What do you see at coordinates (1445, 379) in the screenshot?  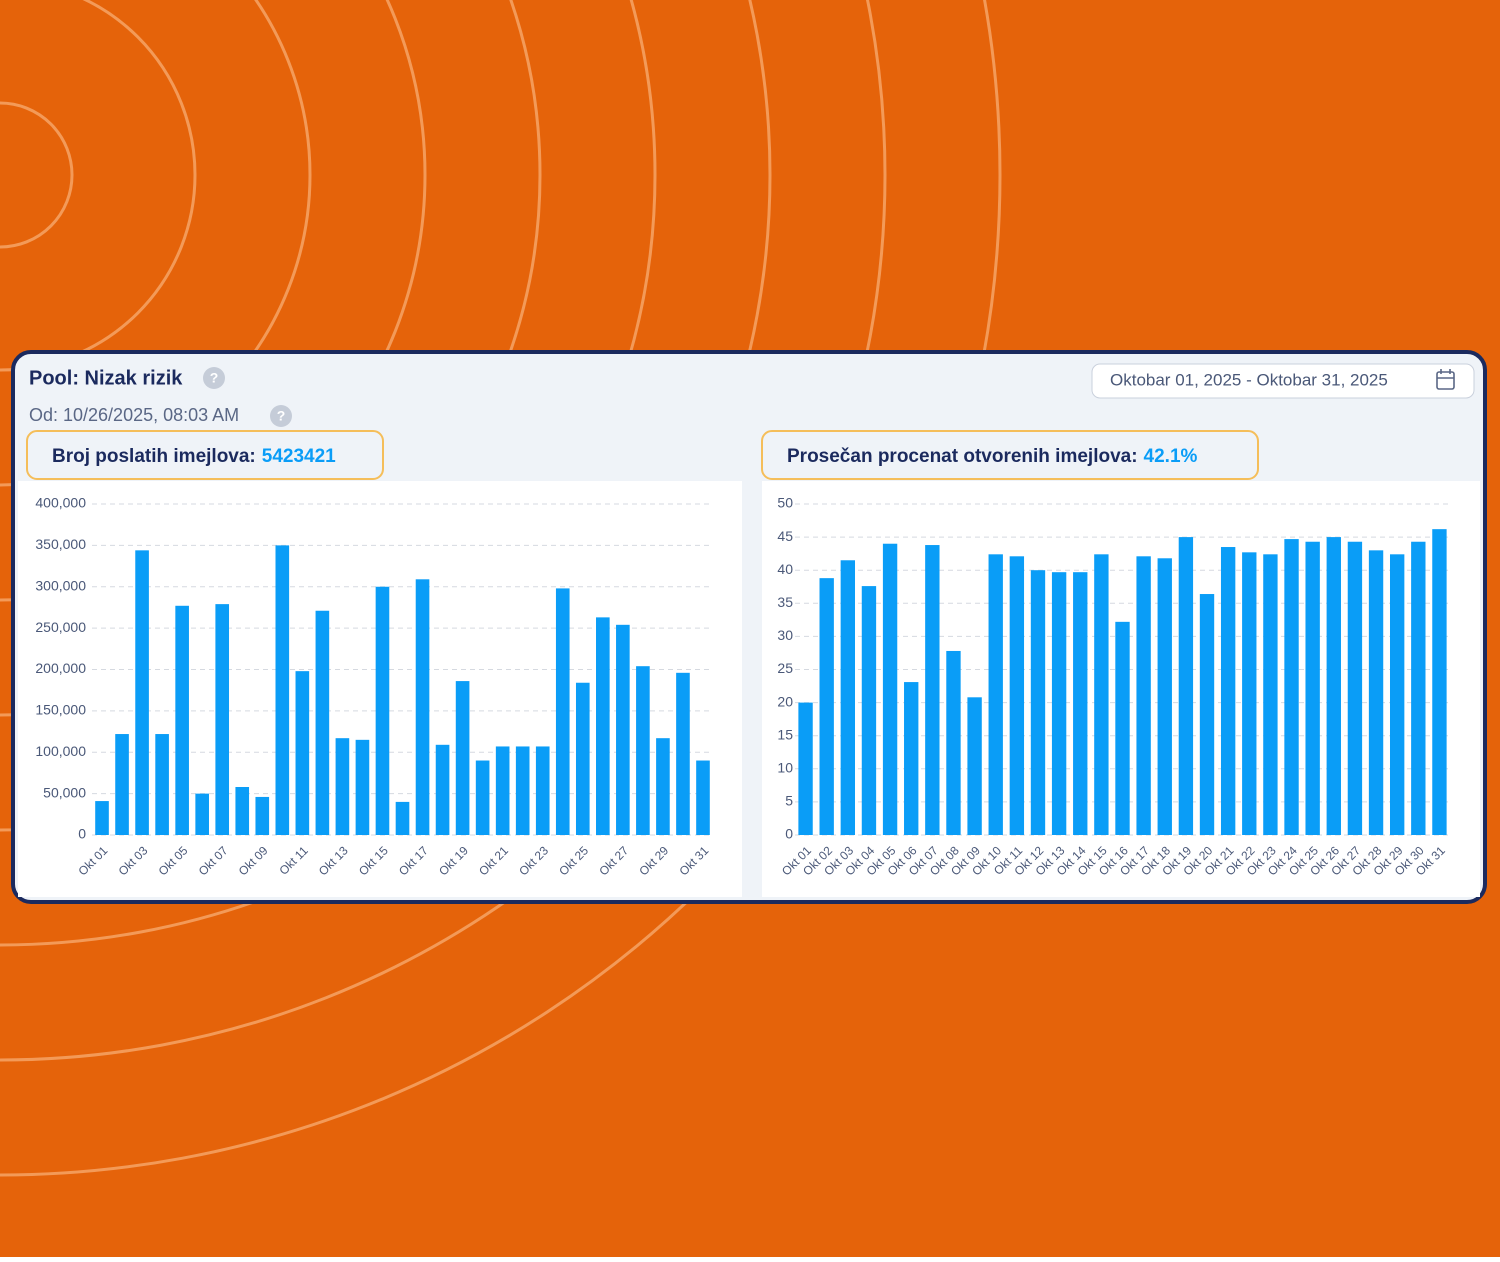 I see `calendar-icon` at bounding box center [1445, 379].